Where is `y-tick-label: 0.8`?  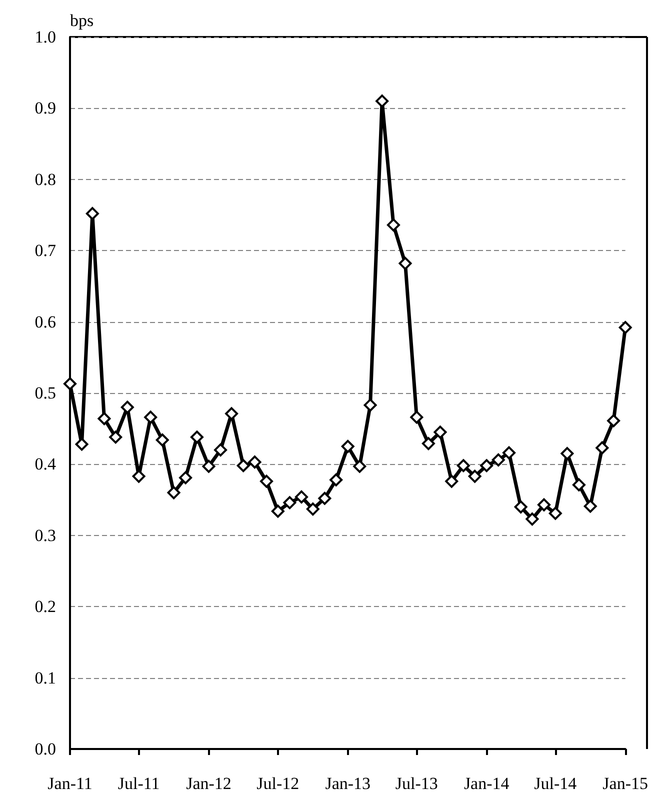 y-tick-label: 0.8 is located at coordinates (45, 179).